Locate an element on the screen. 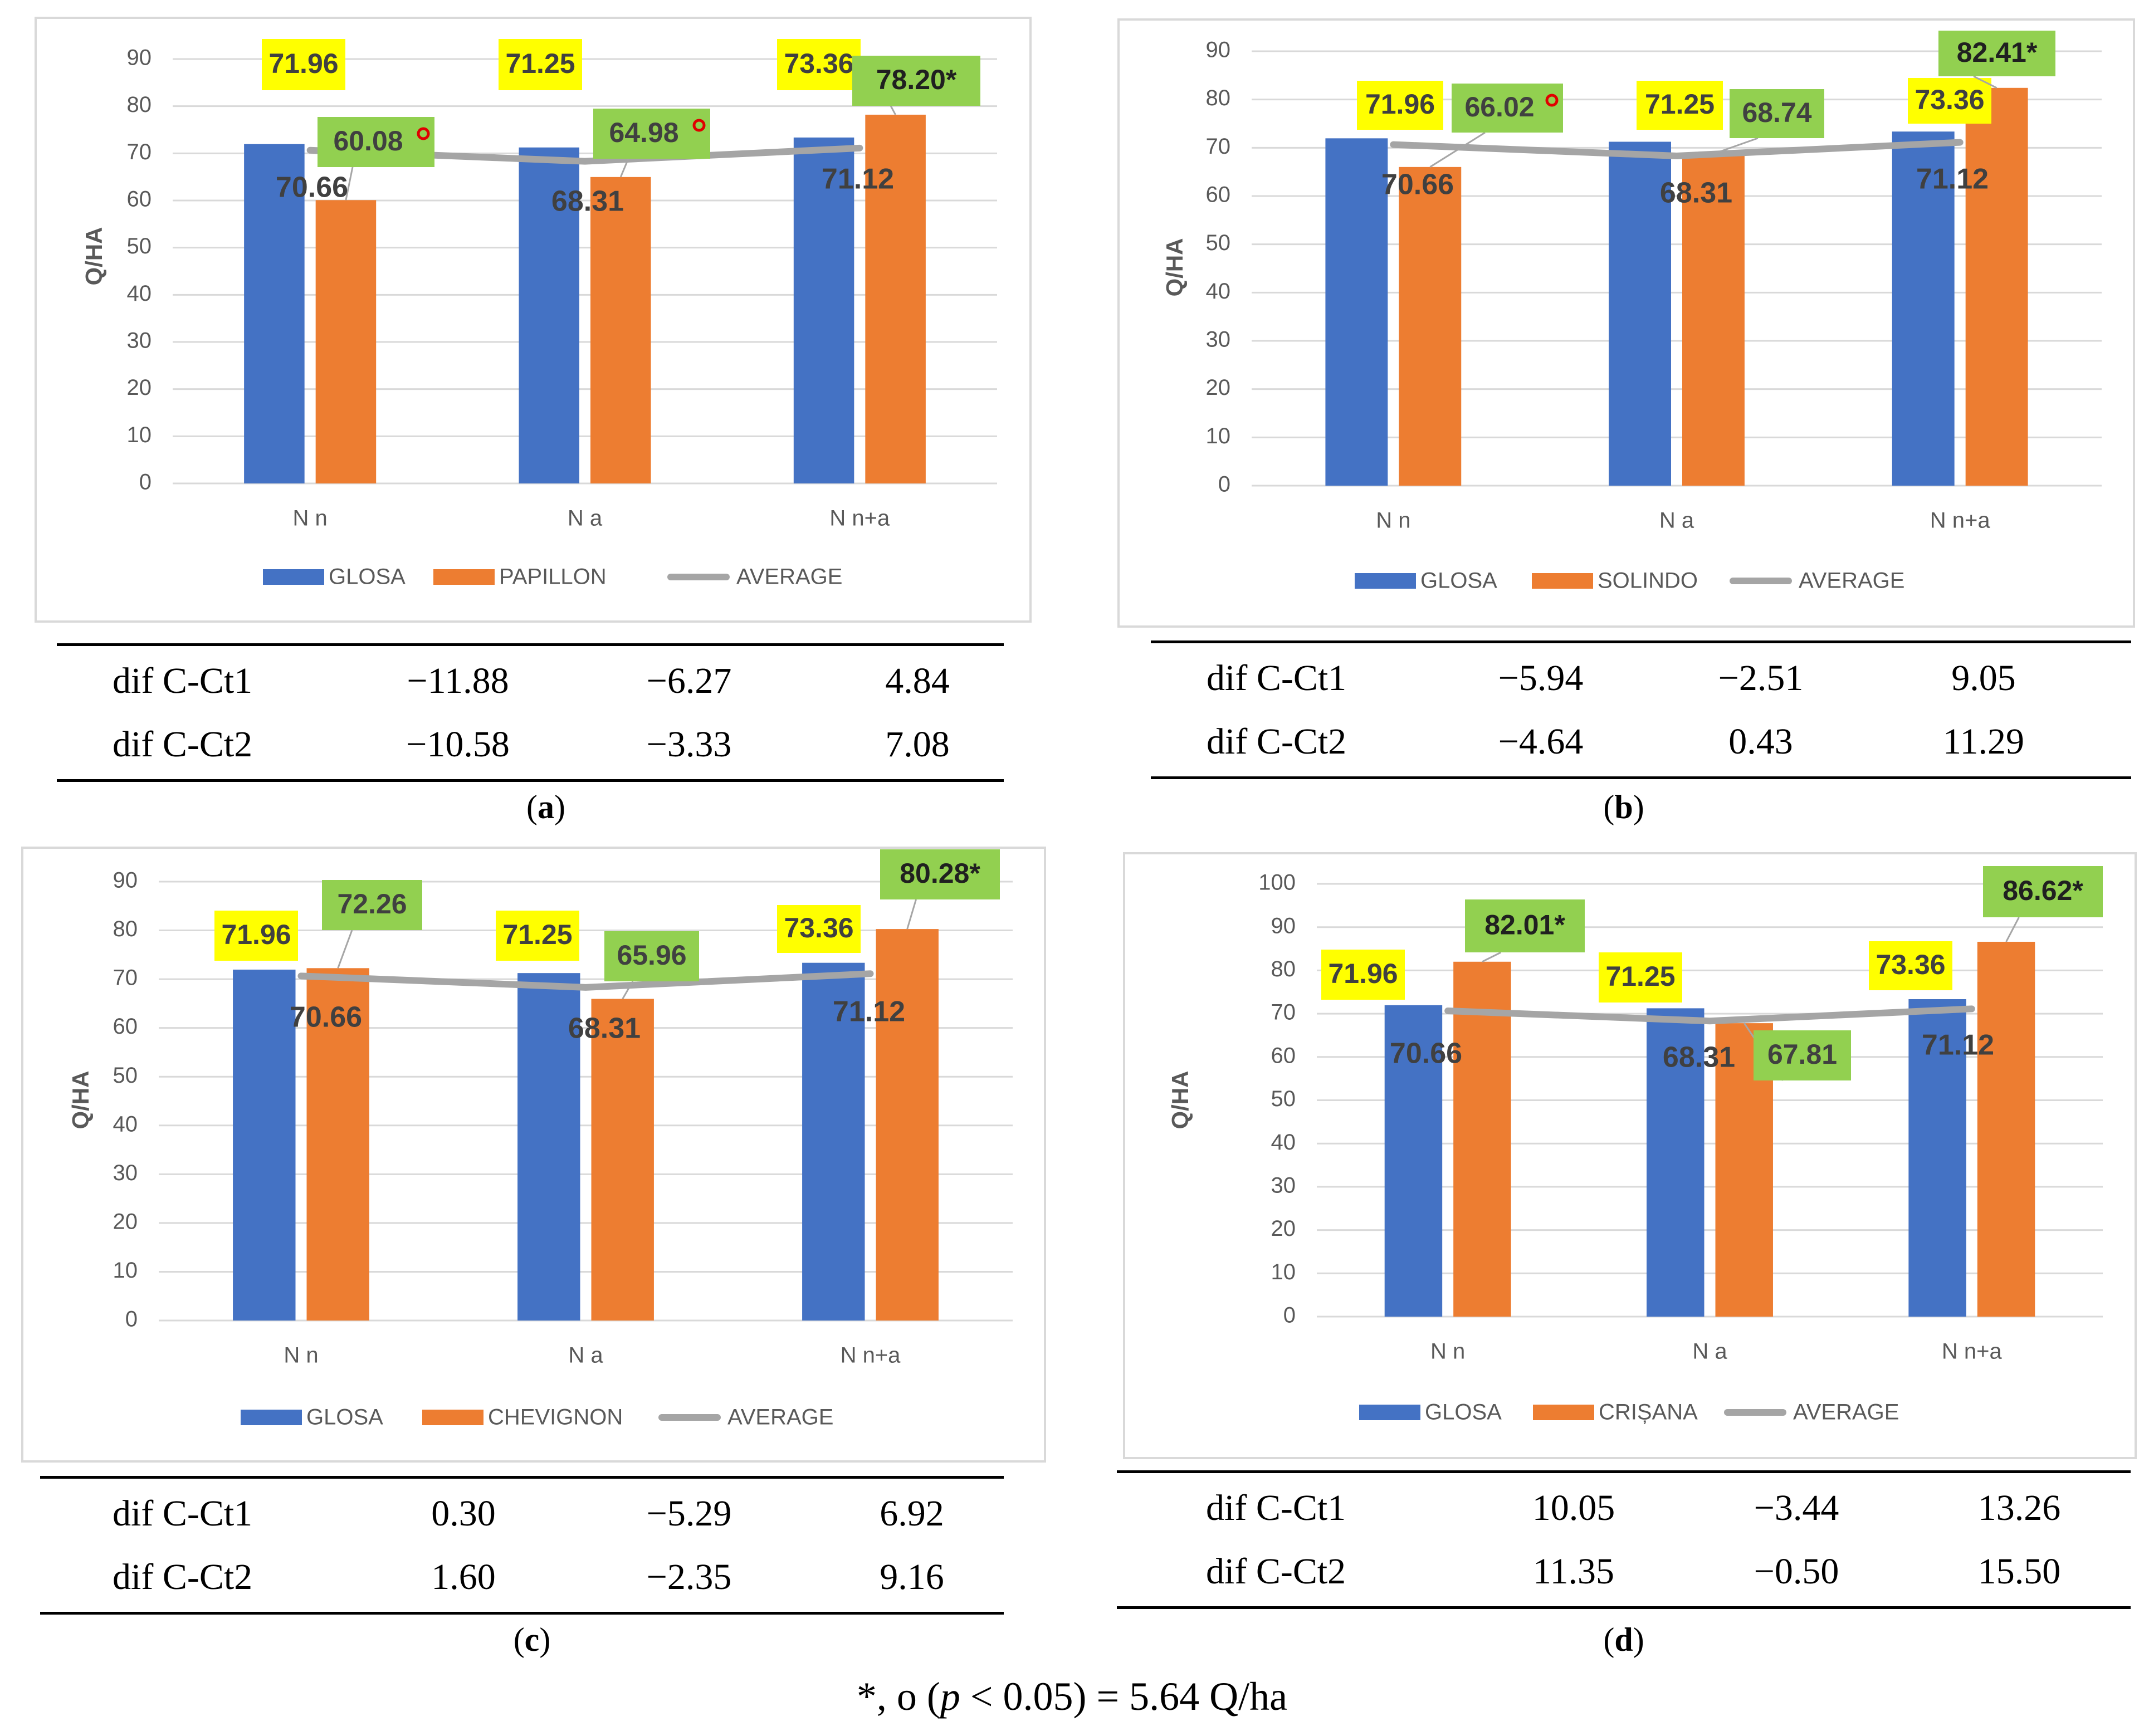 Image resolution: width=2144 pixels, height=1736 pixels. table-row: dif C-Ct1 10.05 −3.44 13.26 is located at coordinates (1624, 1509).